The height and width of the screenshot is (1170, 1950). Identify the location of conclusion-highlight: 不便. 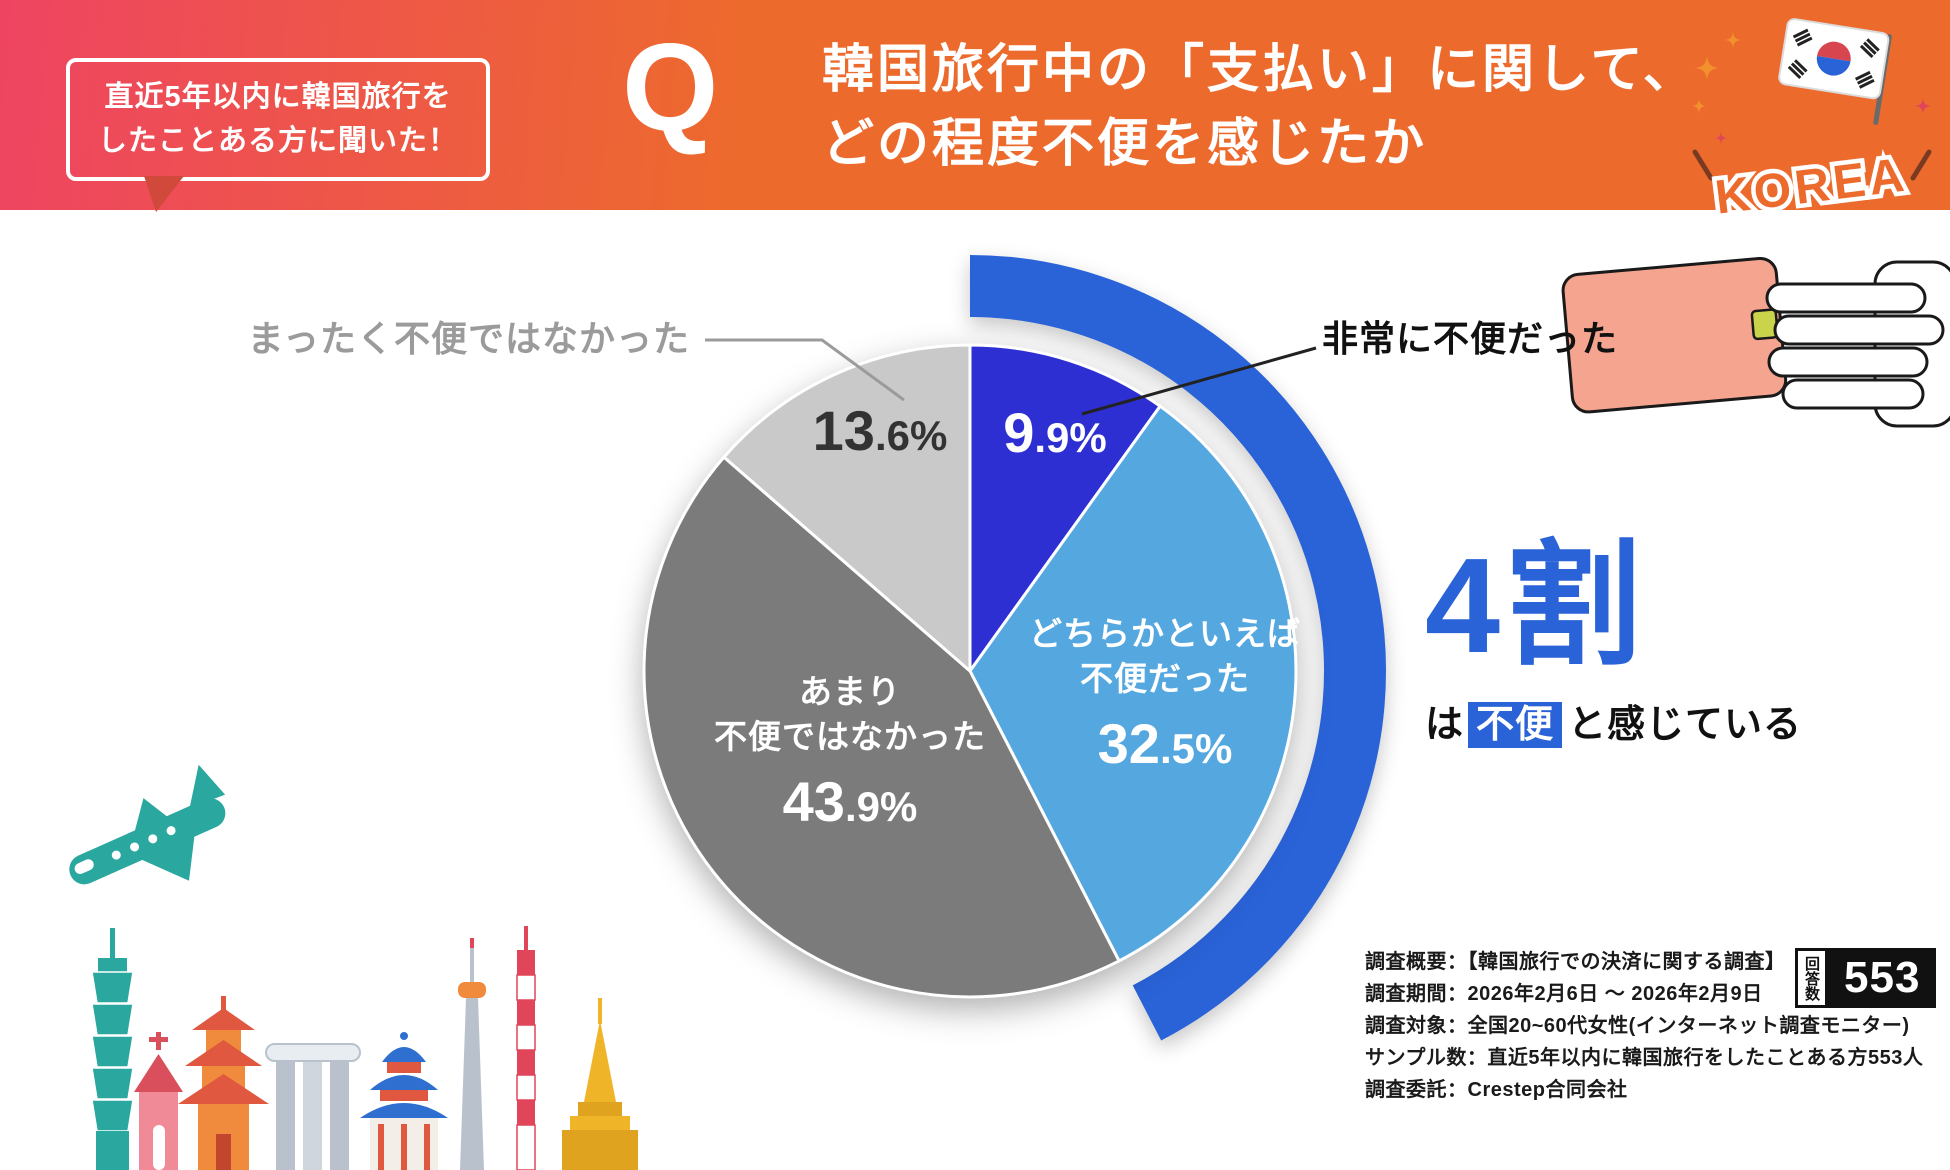
(1515, 725).